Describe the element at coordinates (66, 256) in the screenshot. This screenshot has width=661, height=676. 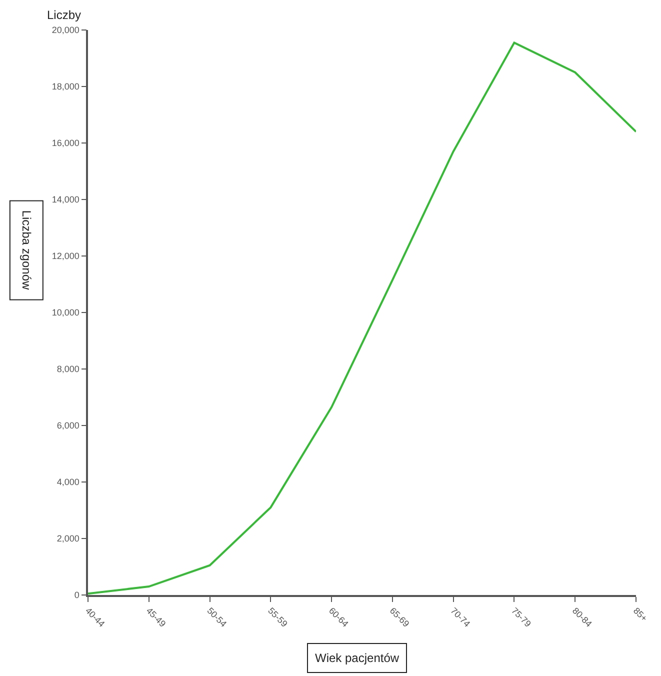
I see `y-tick-label: 12,000` at that location.